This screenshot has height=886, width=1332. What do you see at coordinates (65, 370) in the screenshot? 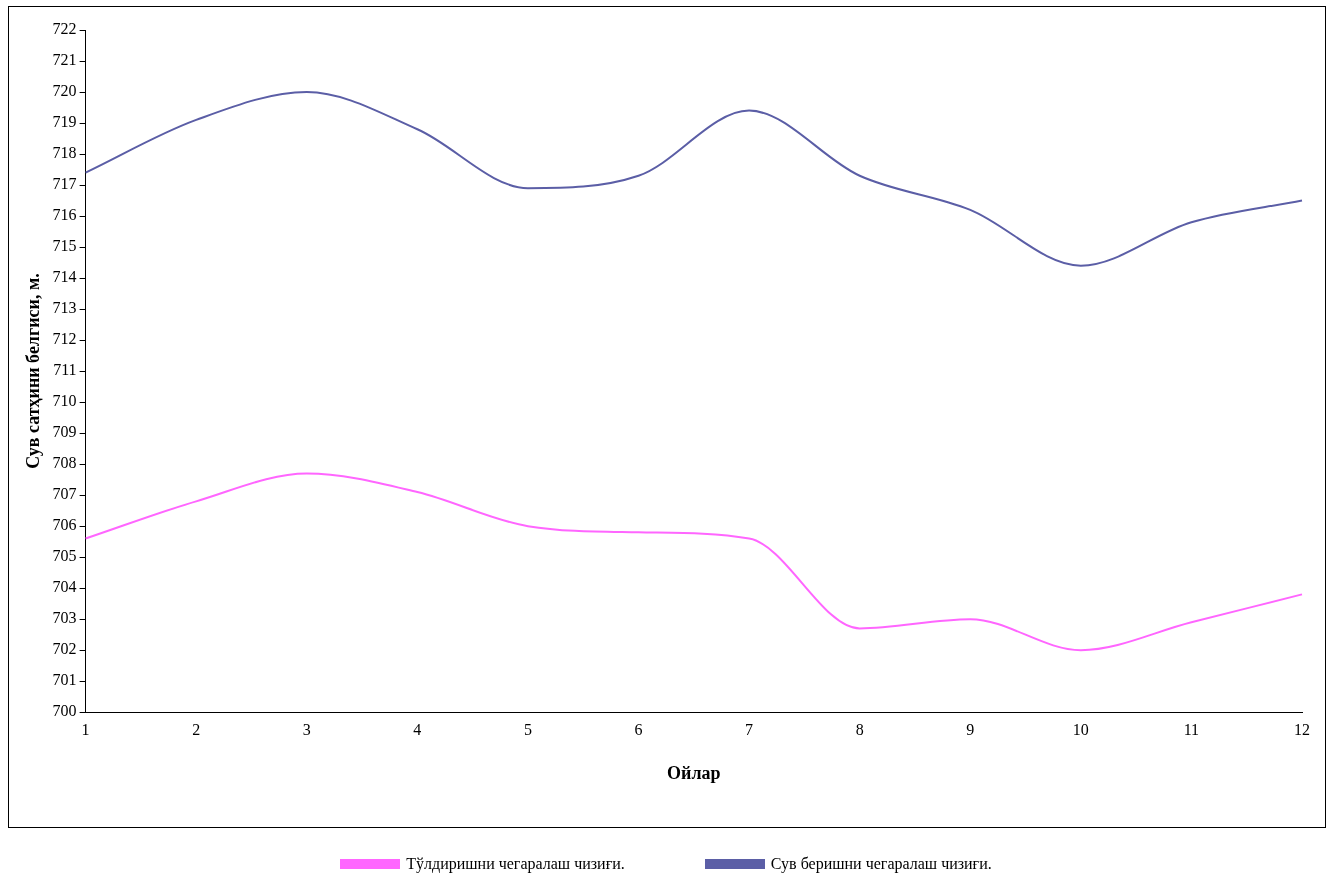
I see `y-tick-label: 711` at bounding box center [65, 370].